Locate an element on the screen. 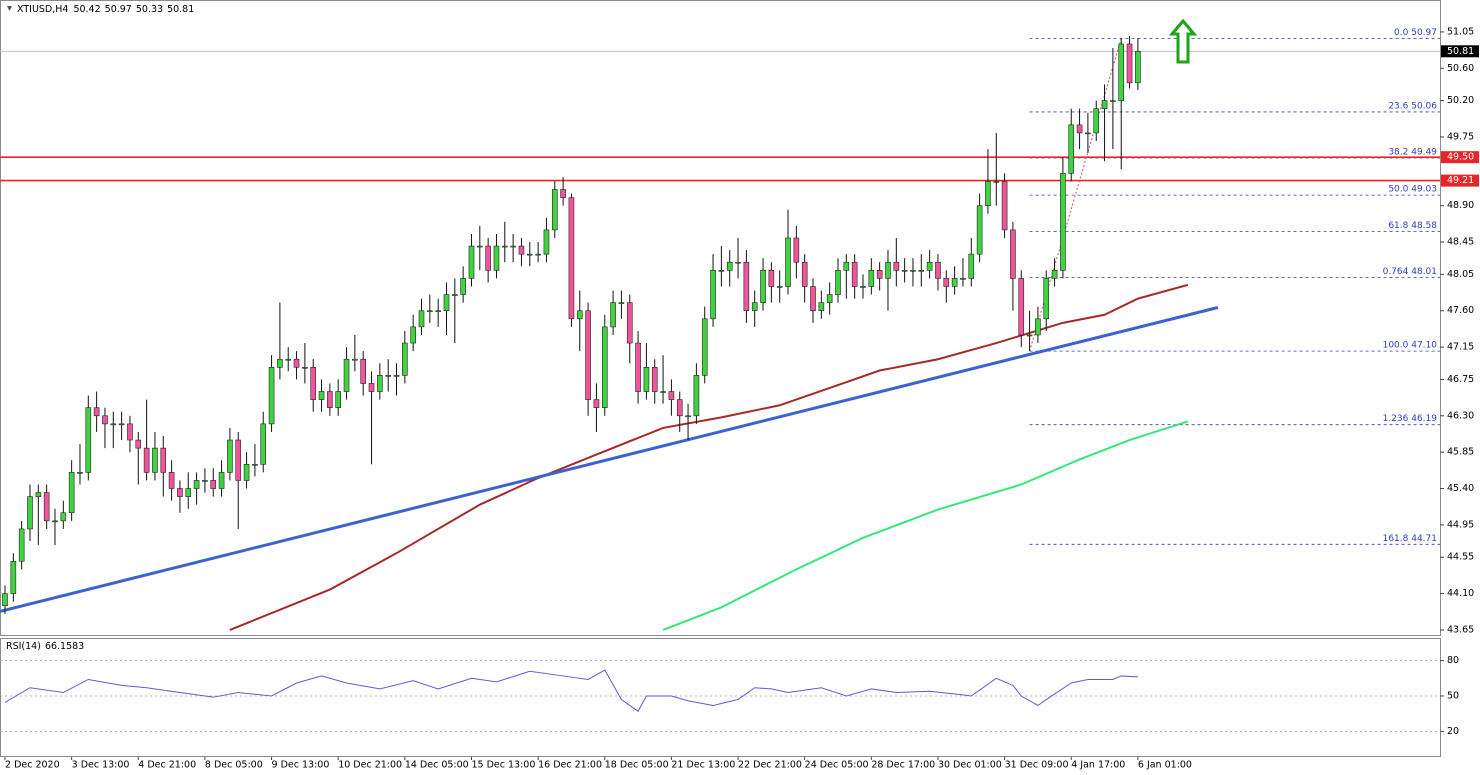 The height and width of the screenshot is (775, 1480). x-tick-label: 9 Dec 13:00 is located at coordinates (301, 765).